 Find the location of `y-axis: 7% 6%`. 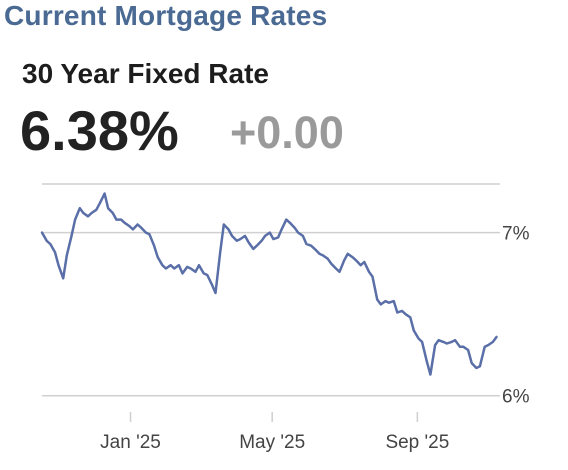

y-axis: 7% 6% is located at coordinates (516, 316).